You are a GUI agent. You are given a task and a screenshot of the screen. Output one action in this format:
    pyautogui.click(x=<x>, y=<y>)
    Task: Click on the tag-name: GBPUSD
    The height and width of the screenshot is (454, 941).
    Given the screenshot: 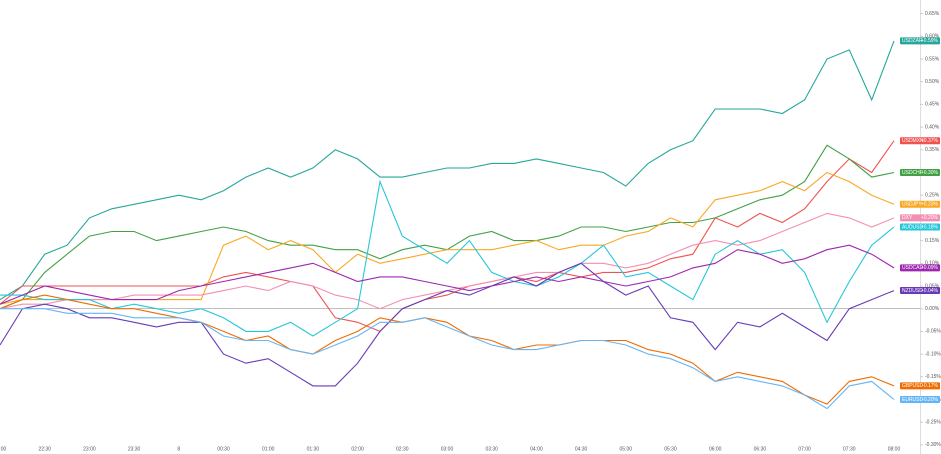 What is the action you would take?
    pyautogui.click(x=913, y=386)
    